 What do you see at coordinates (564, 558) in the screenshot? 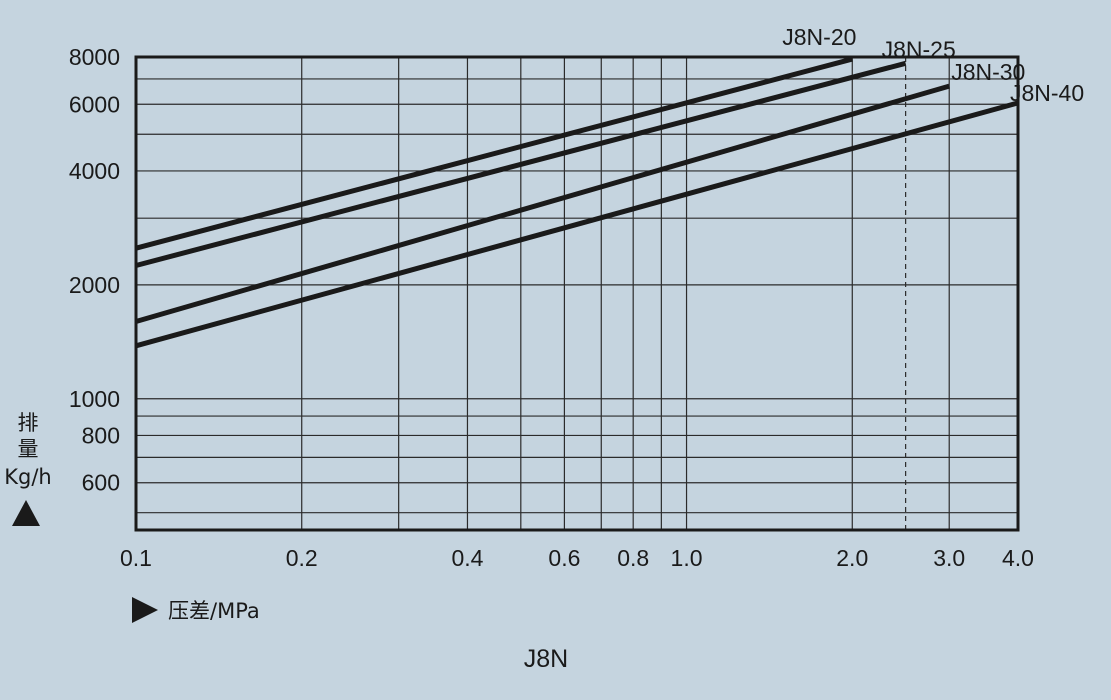
I see `x-tick-label: 0.6` at bounding box center [564, 558].